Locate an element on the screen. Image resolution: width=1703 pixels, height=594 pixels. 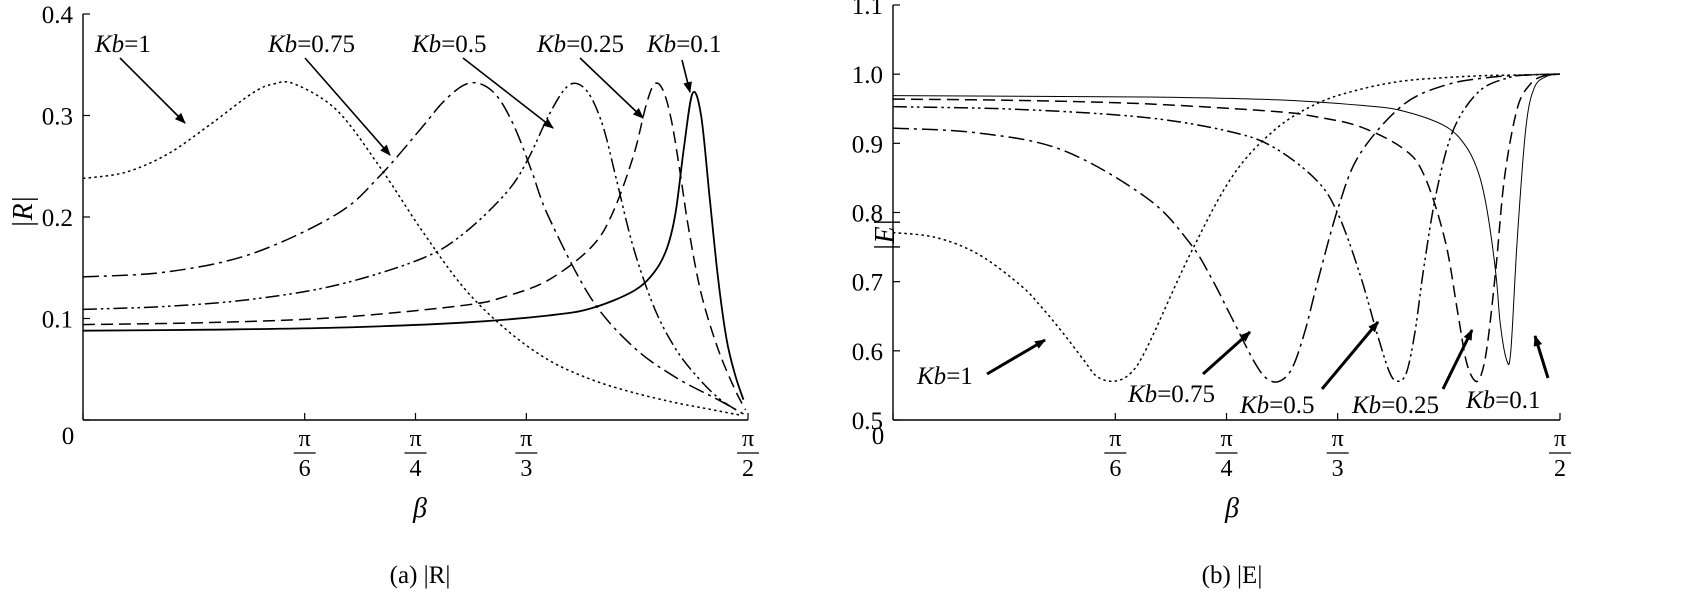
panel-b-annotations: Kb=1Kb=0.75 Kb=0.5 Kb=0.25 Kb=0.1 is located at coordinates (1233, 370).